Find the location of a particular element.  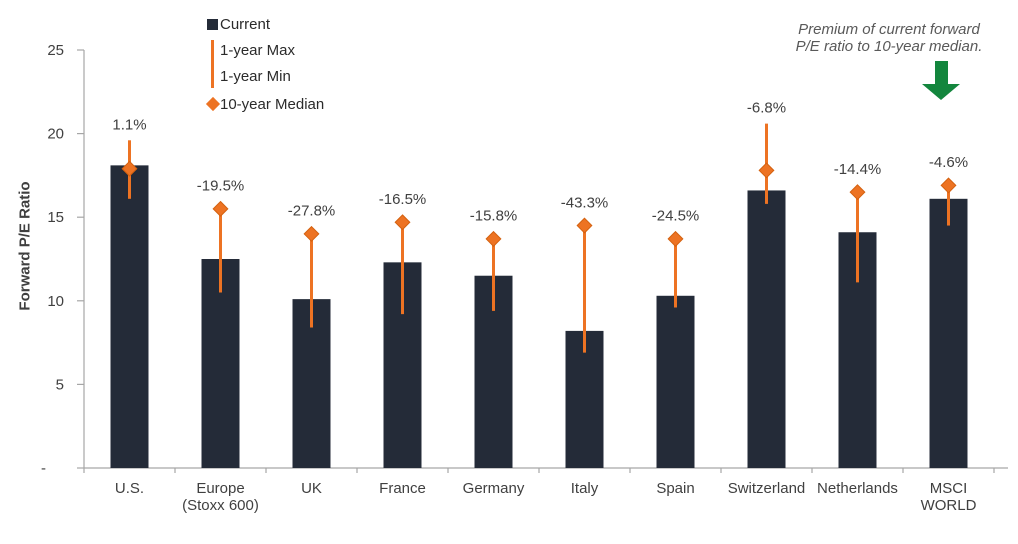

legend-marker-median is located at coordinates (212, 104).